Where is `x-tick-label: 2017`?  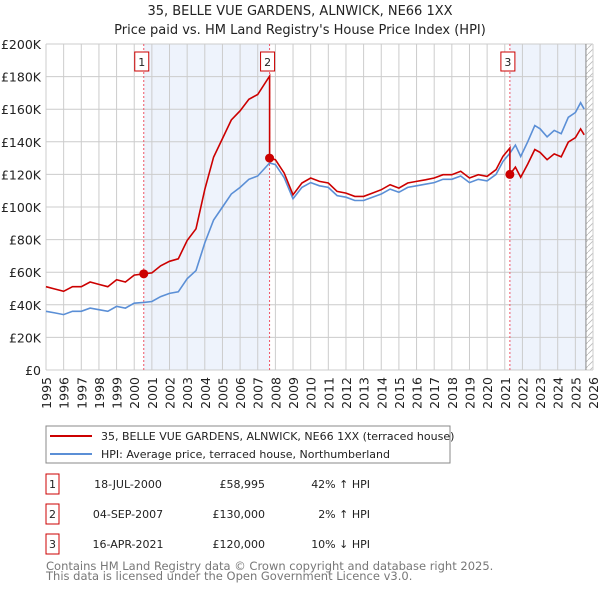
x-tick-label: 2017 is located at coordinates (434, 393).